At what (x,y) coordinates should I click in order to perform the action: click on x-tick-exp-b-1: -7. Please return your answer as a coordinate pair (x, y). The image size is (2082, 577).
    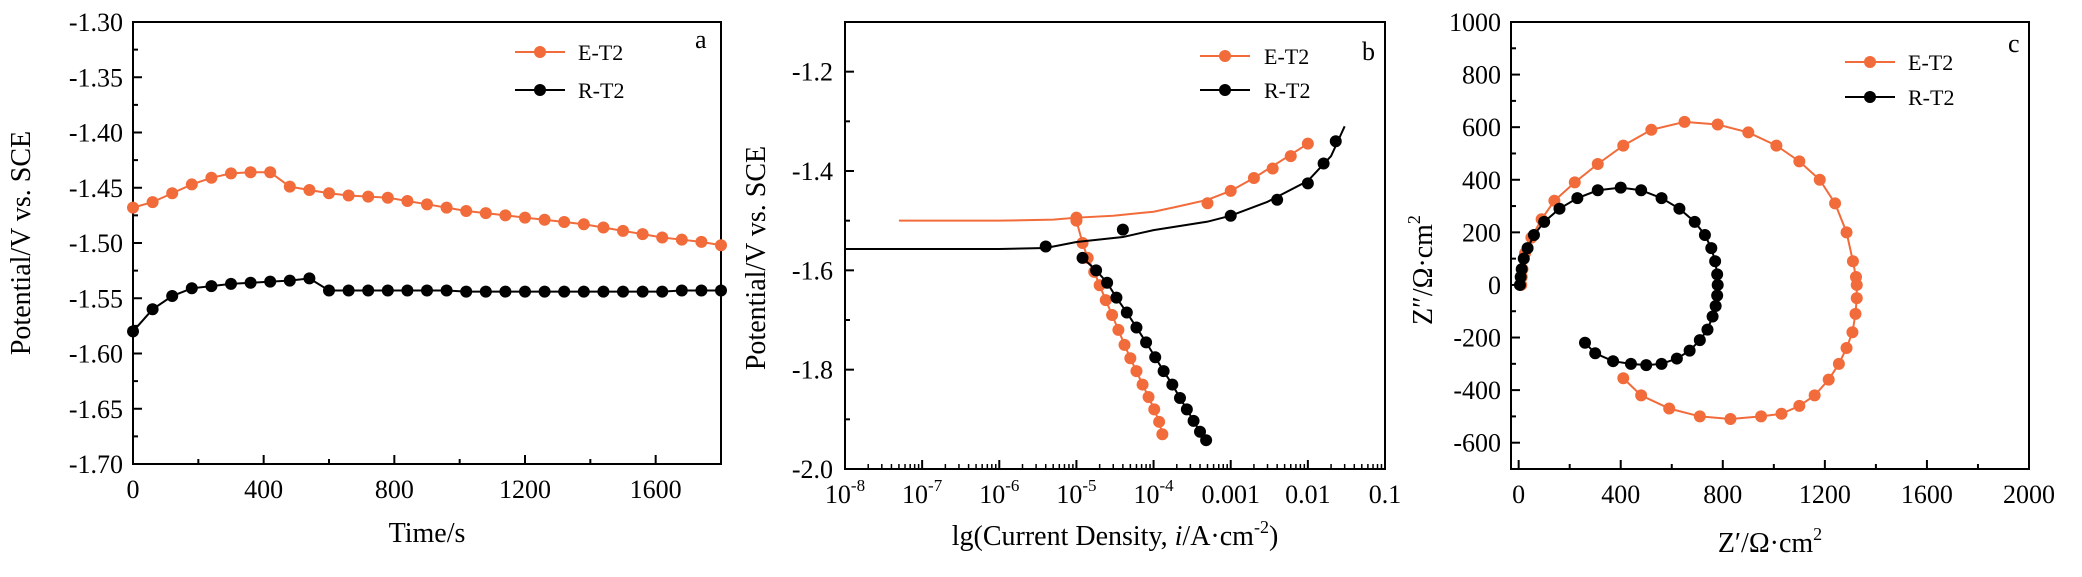
    Looking at the image, I should click on (935, 485).